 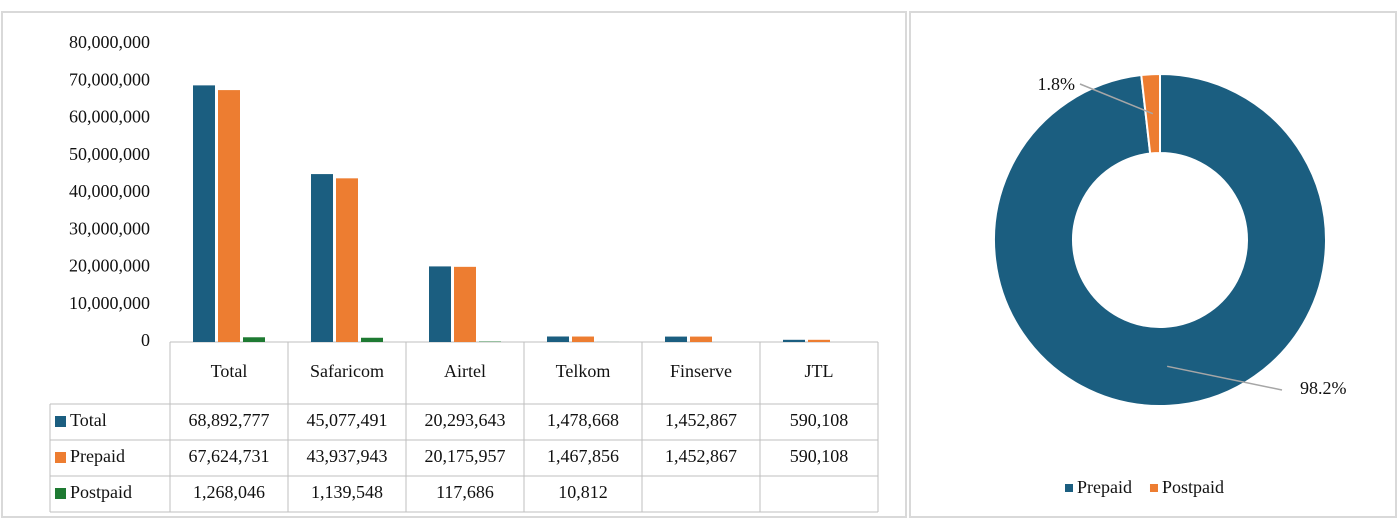 I want to click on category-label: Safaricom, so click(x=347, y=371).